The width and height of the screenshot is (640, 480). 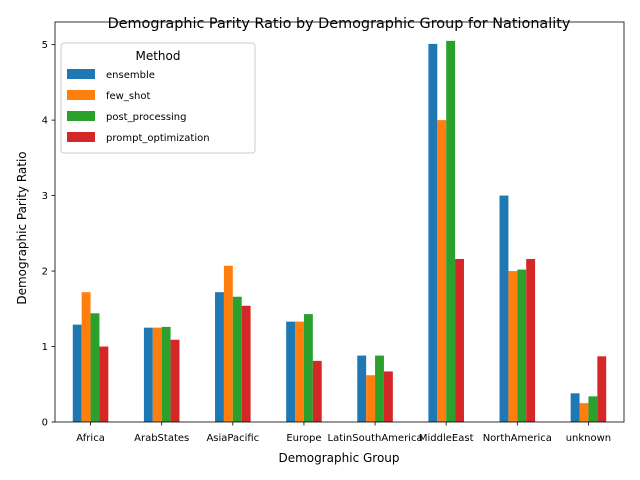 What do you see at coordinates (459, 340) in the screenshot?
I see `bar-prompt_optimization-MiddleEast` at bounding box center [459, 340].